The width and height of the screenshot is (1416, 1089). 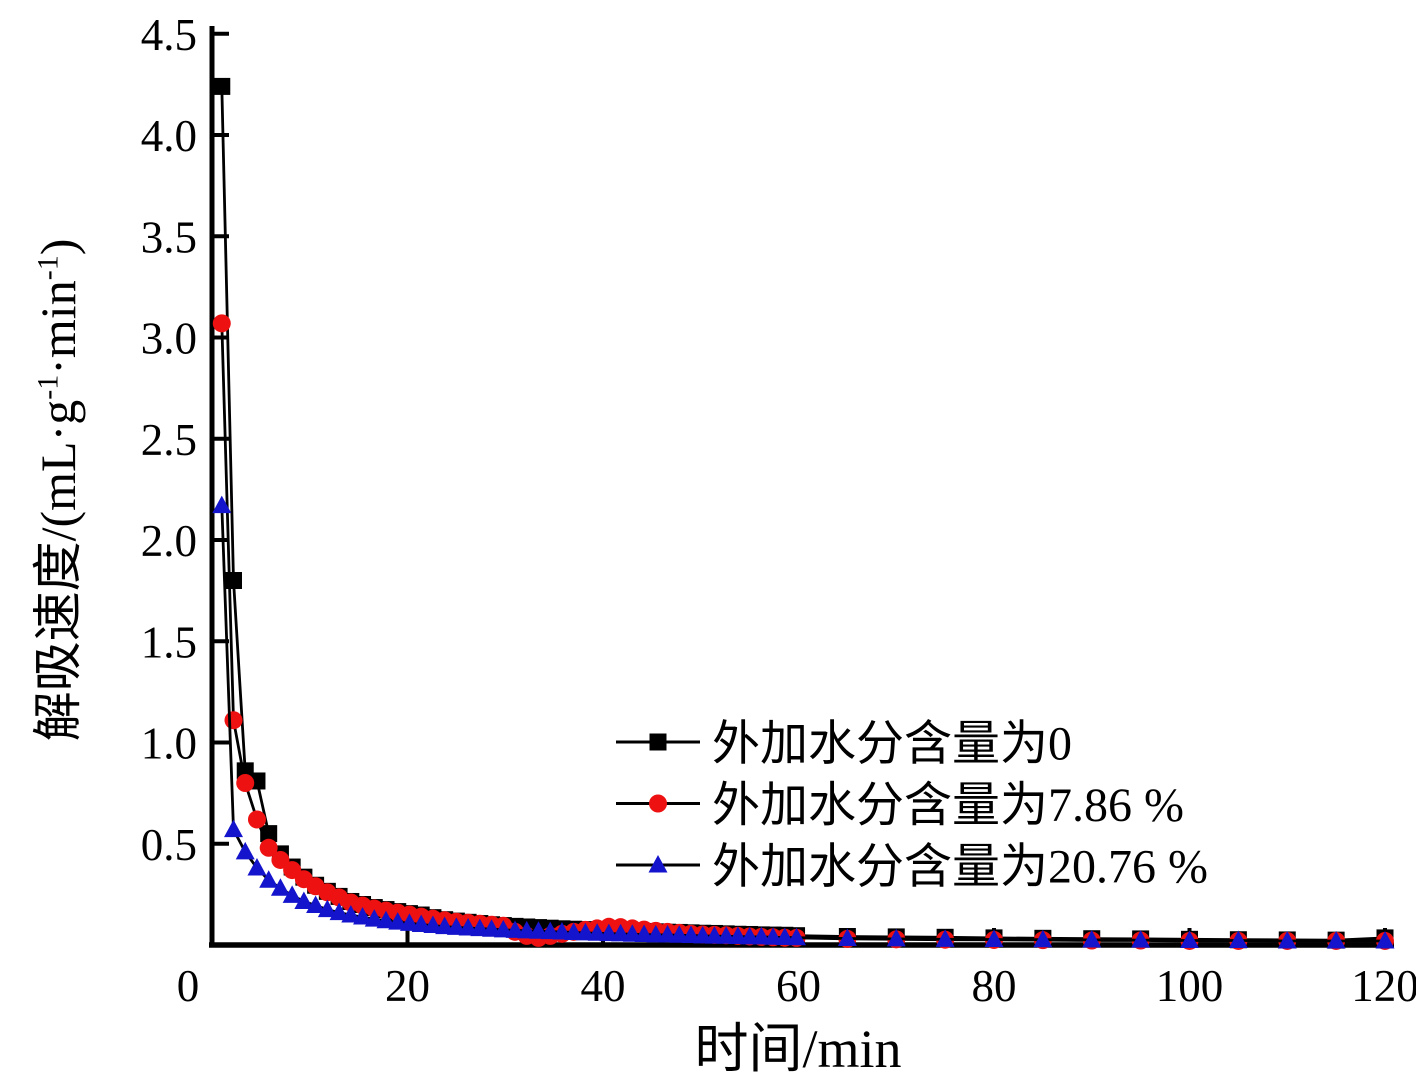 What do you see at coordinates (58, 247) in the screenshot?
I see `y-axis-title-text3: )` at bounding box center [58, 247].